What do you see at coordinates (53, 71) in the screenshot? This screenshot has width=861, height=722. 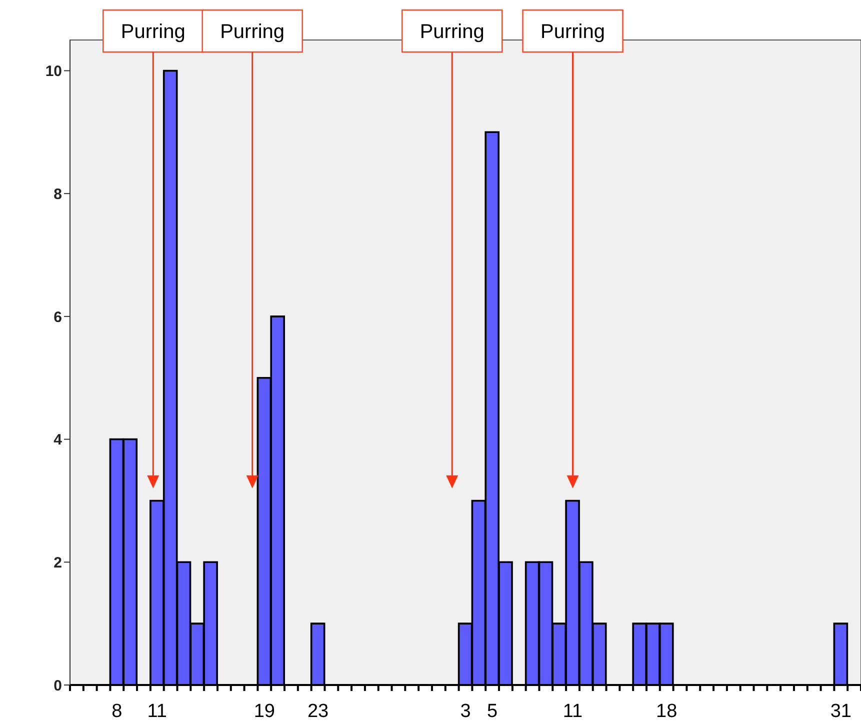 I see `y-tick-label: 10` at bounding box center [53, 71].